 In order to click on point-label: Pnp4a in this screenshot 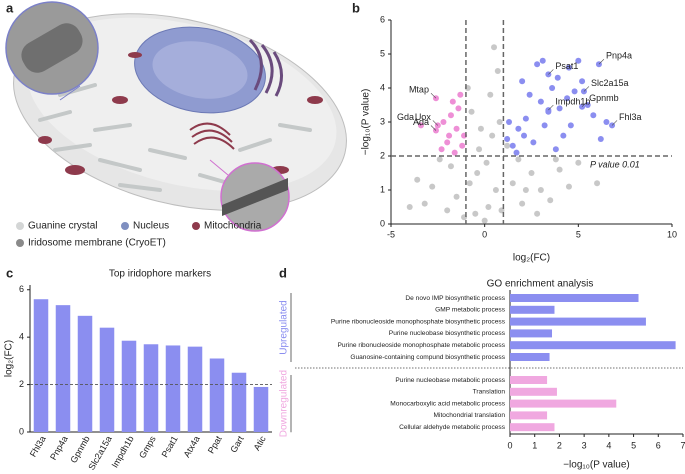, I will do `click(619, 56)`.